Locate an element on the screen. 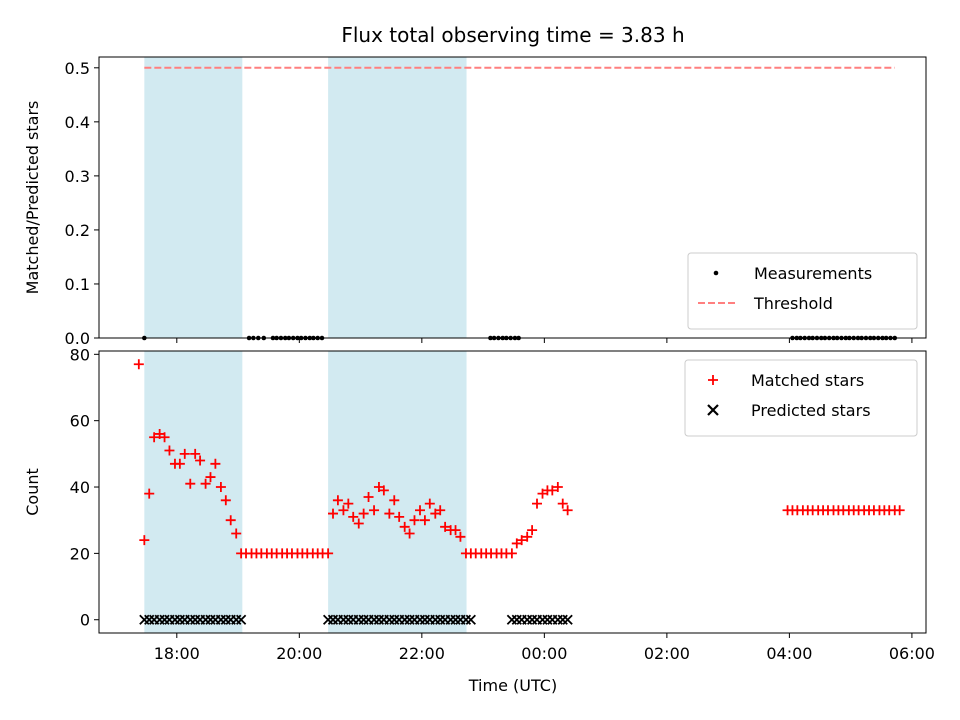 Image resolution: width=960 pixels, height=720 pixels. legend-box is located at coordinates (801, 398).